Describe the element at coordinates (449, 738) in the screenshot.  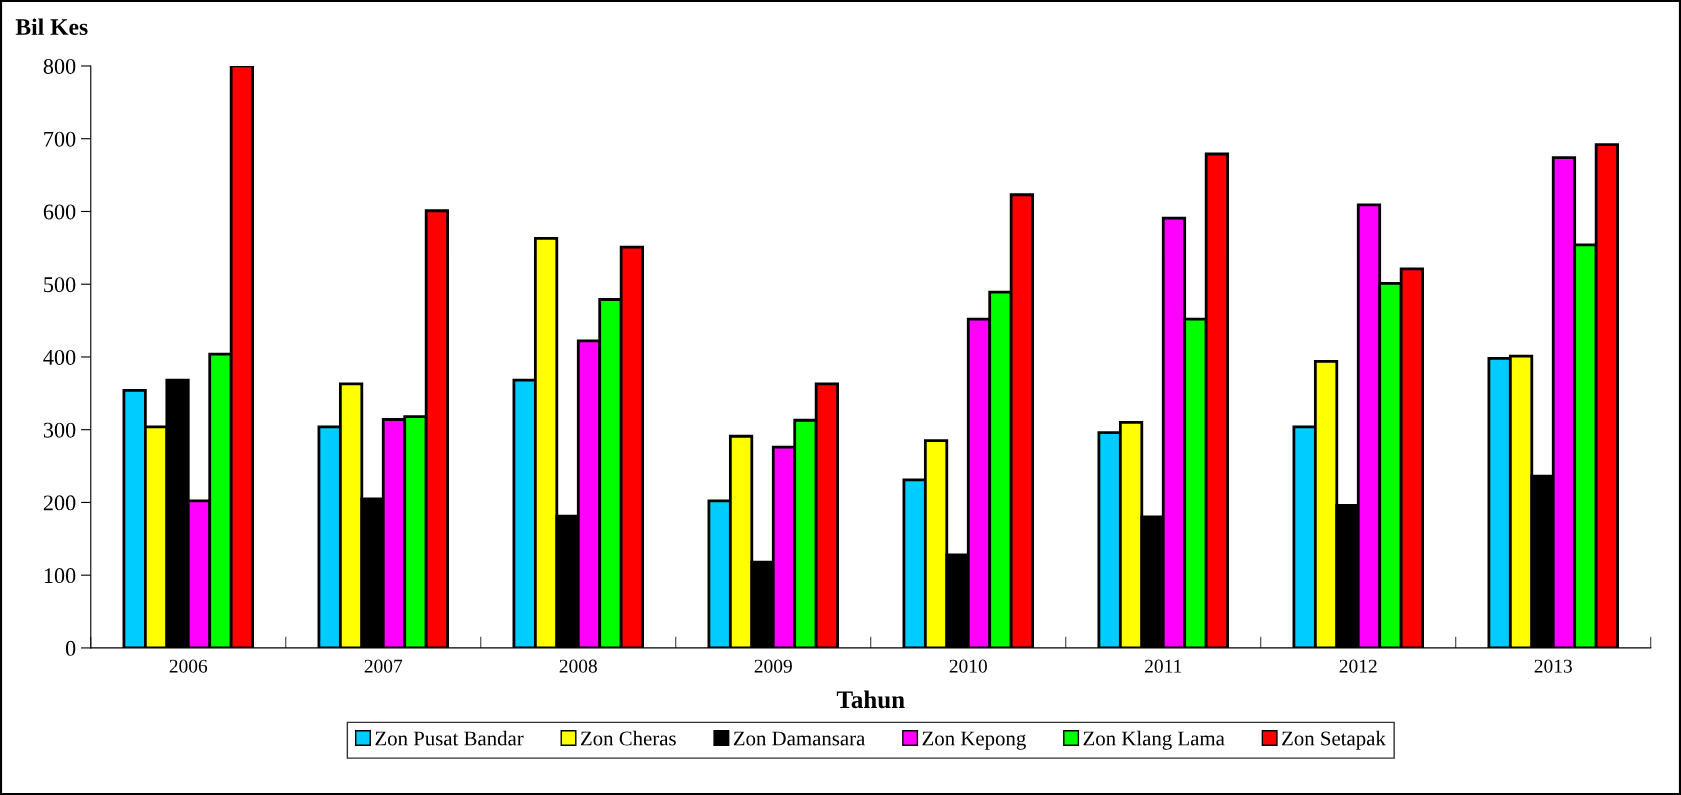
I see `legend-label: Zon Pusat Bandar` at that location.